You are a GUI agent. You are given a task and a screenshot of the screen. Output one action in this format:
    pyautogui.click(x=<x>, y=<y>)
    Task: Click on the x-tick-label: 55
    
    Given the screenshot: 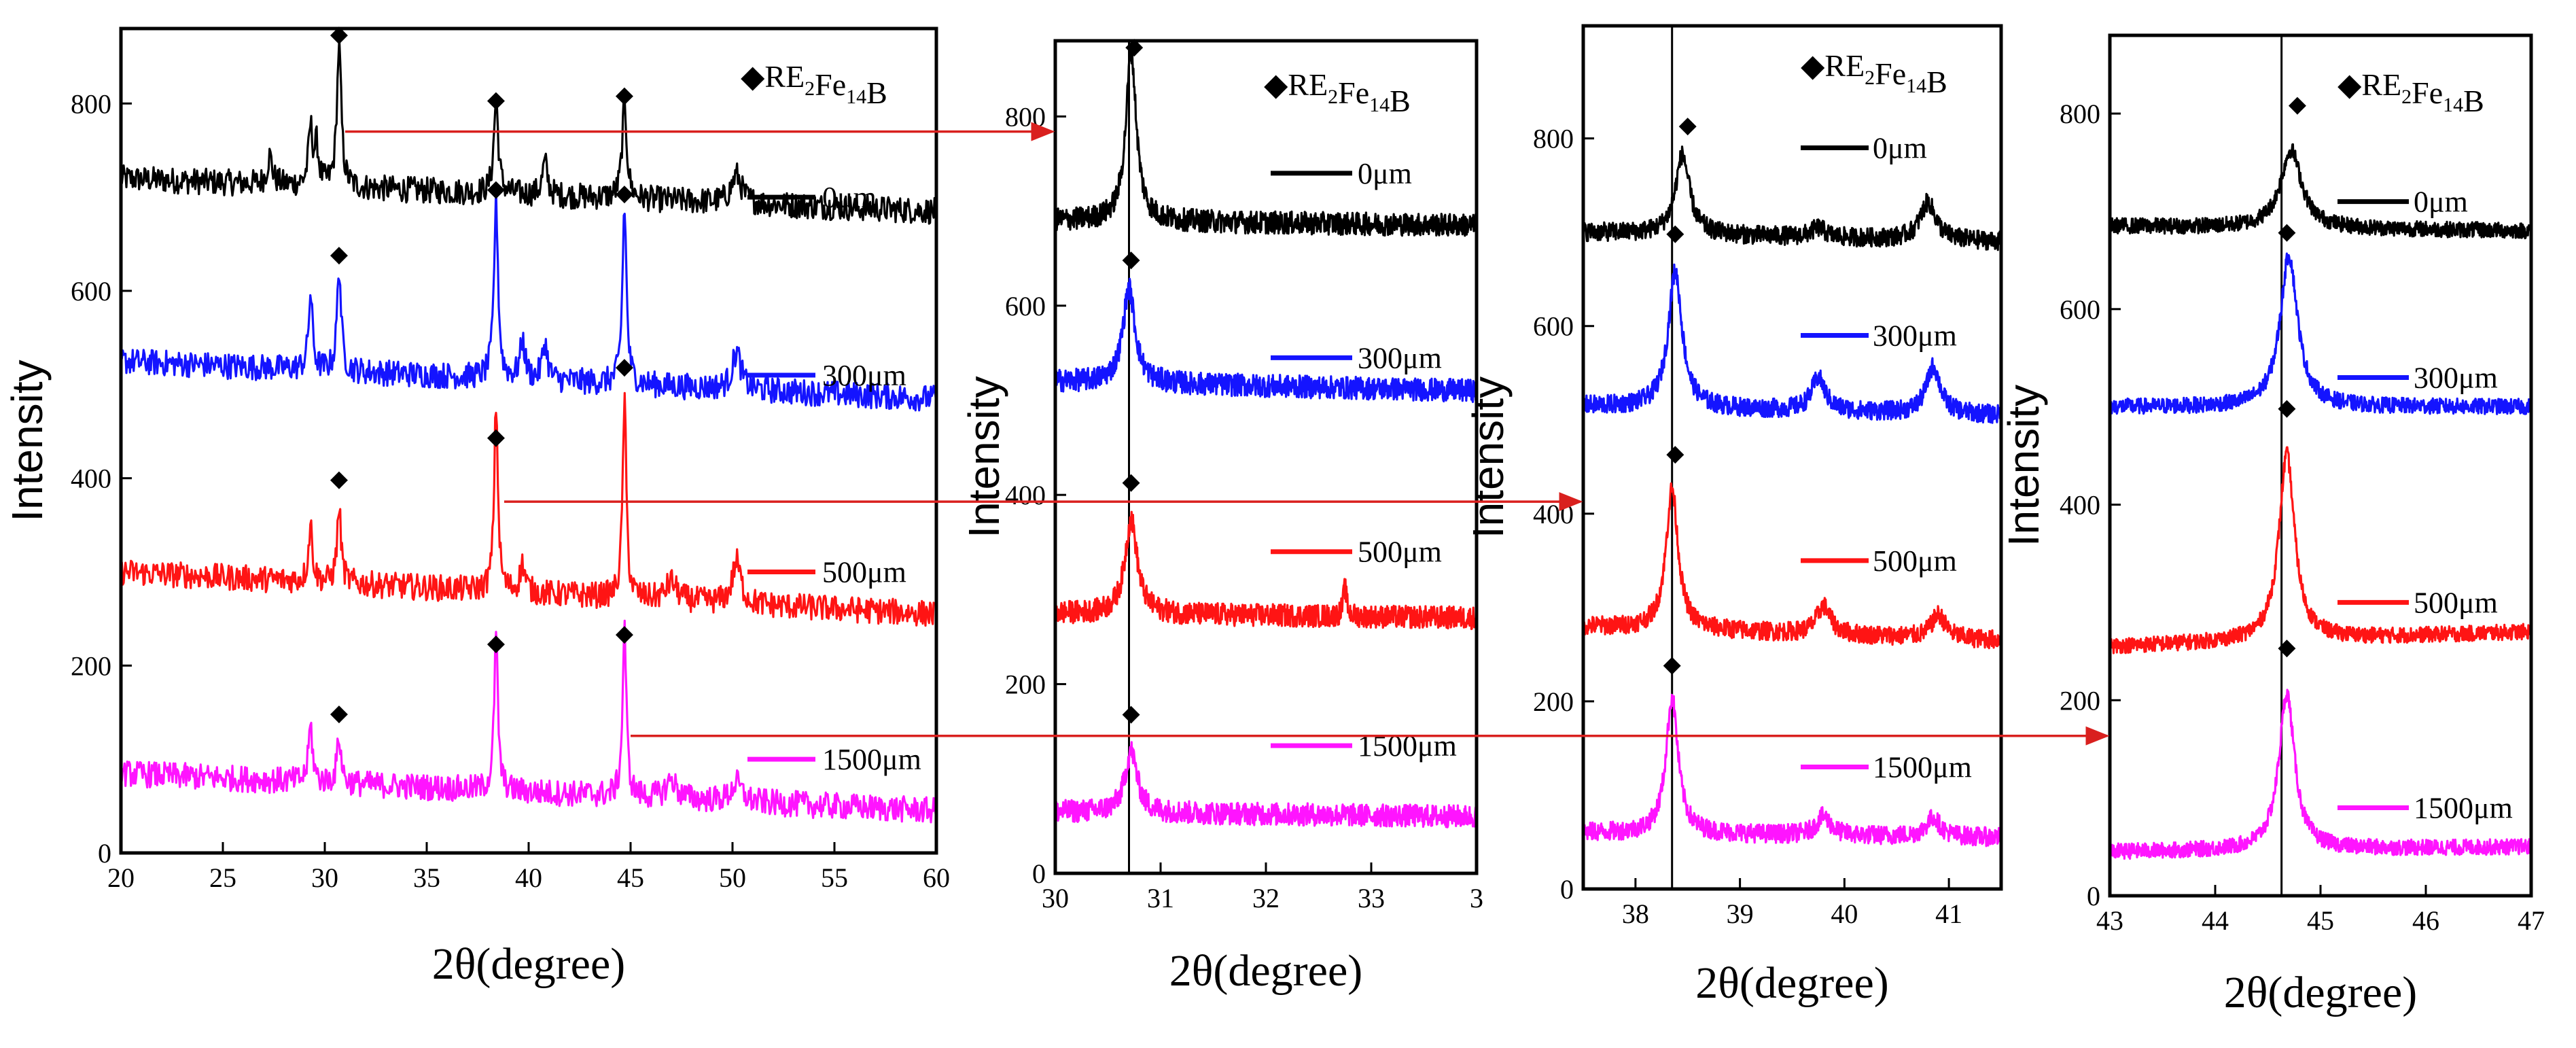 What is the action you would take?
    pyautogui.click(x=834, y=877)
    